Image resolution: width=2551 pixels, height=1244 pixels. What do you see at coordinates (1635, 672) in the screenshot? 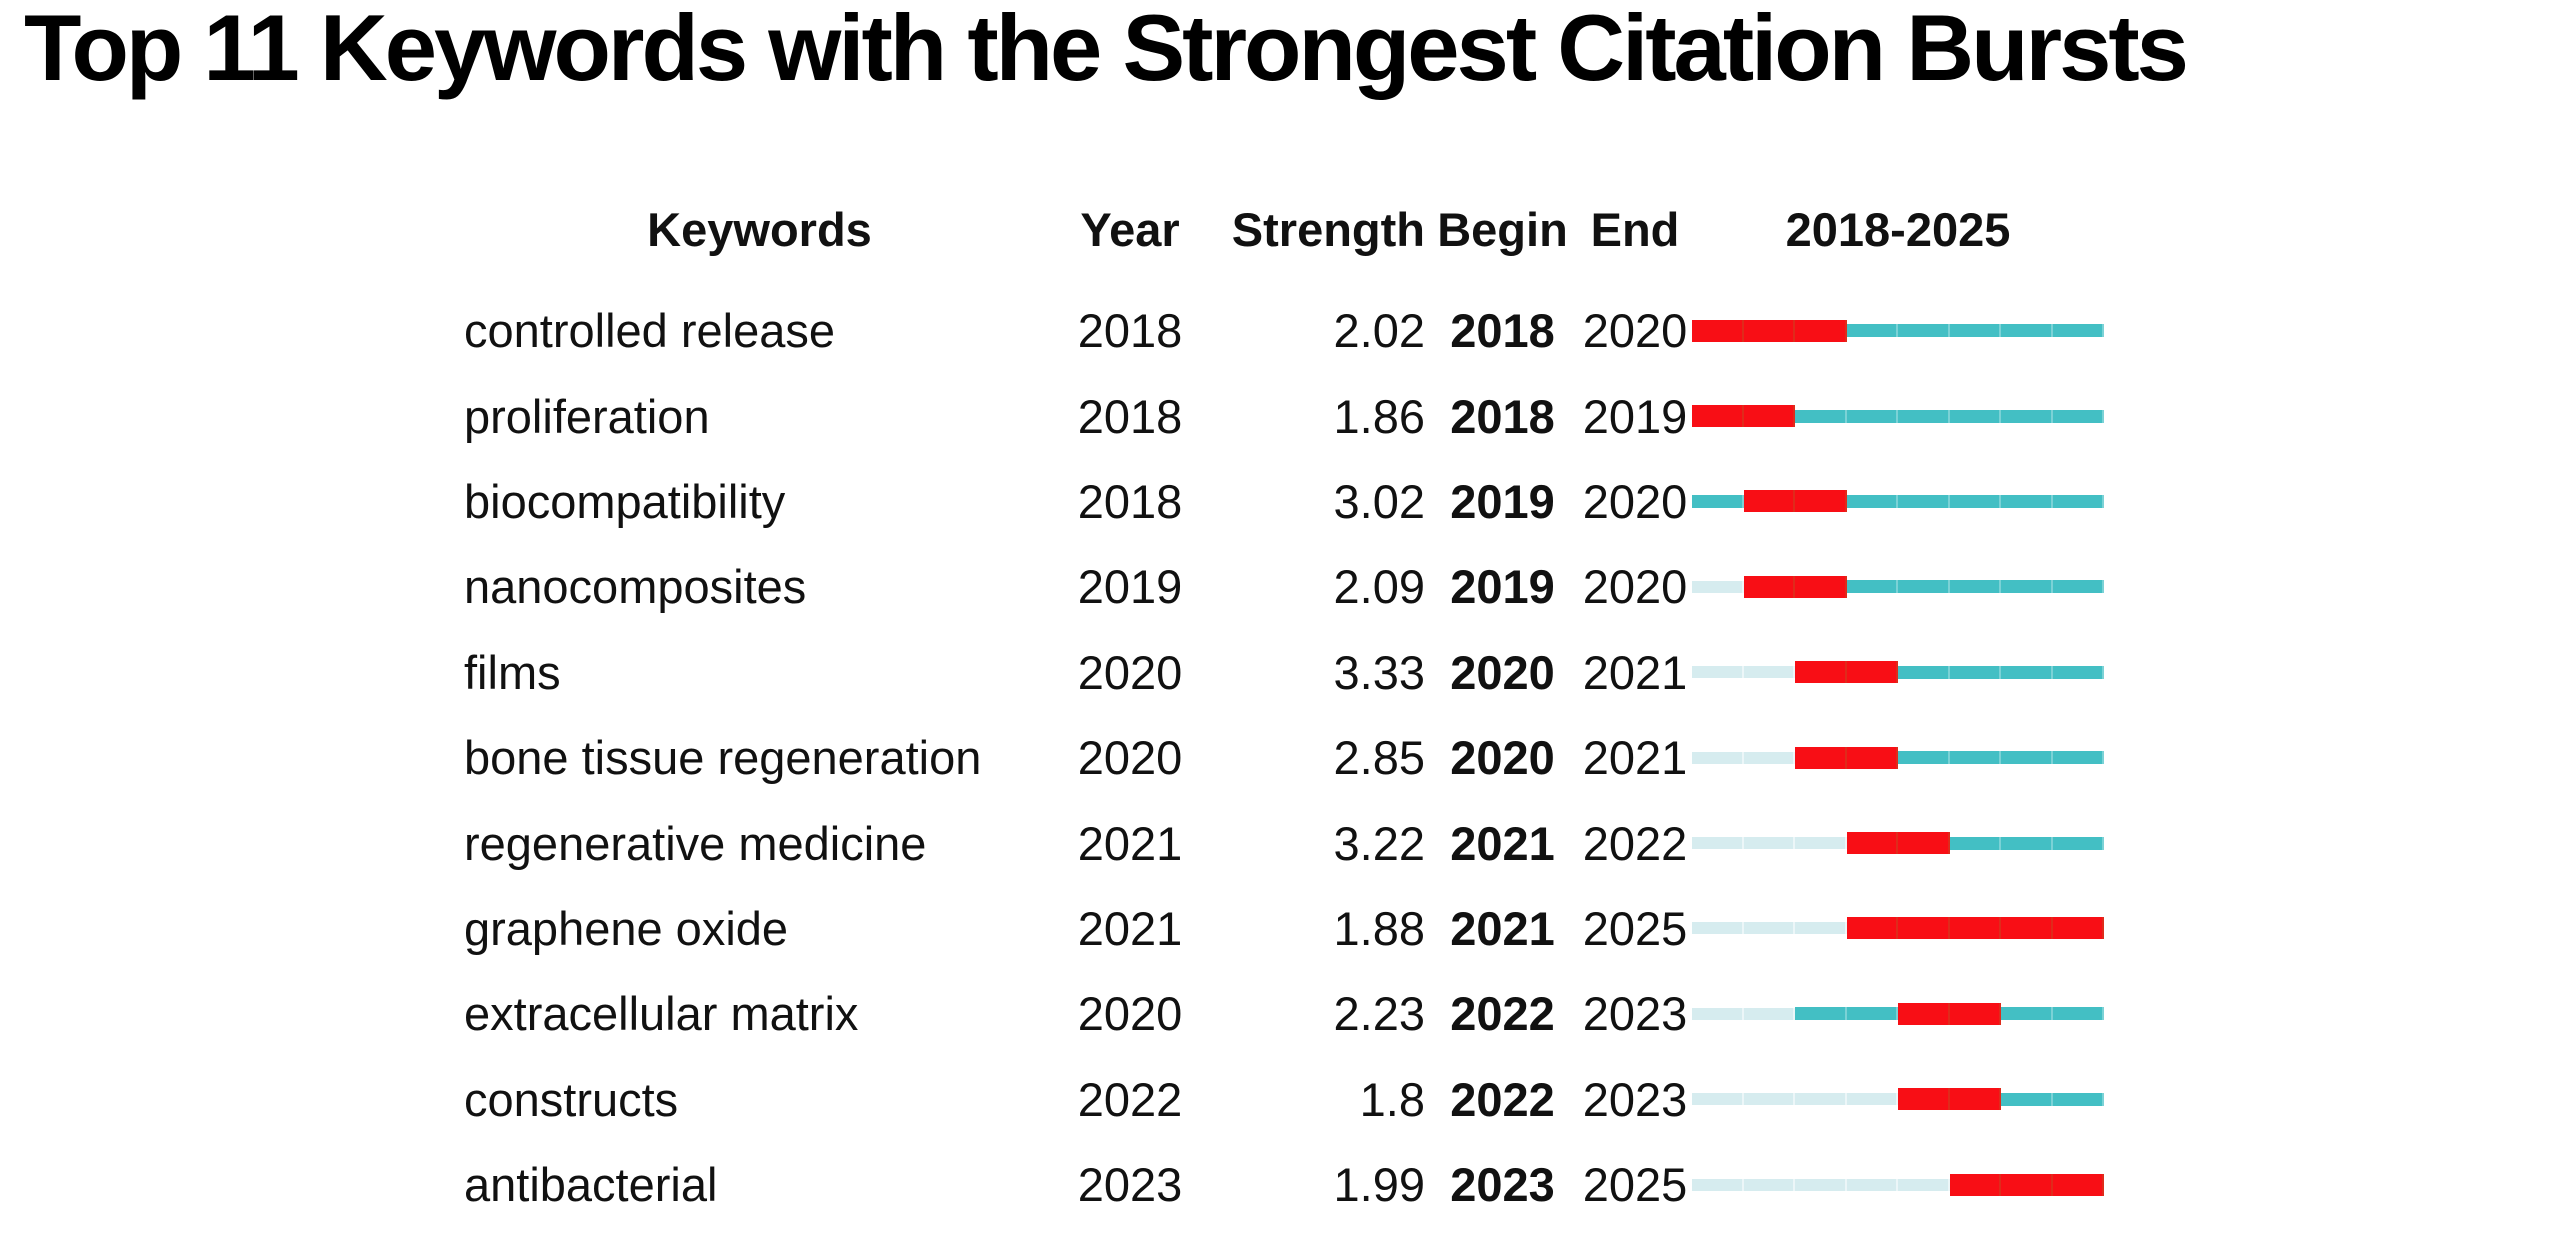
I see `end-value: 2021` at bounding box center [1635, 672].